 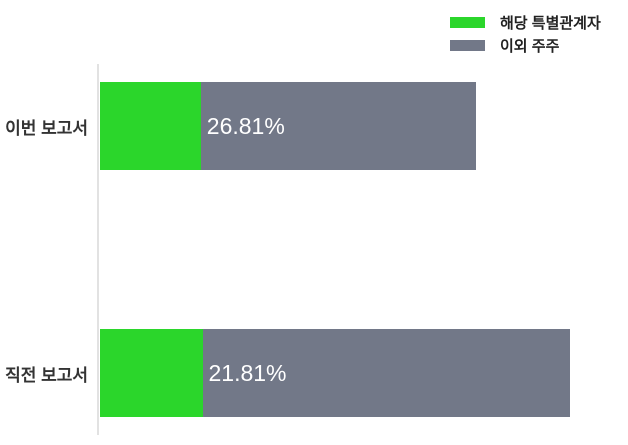 I want to click on value-label-previous: 21.81%, so click(x=247, y=372).